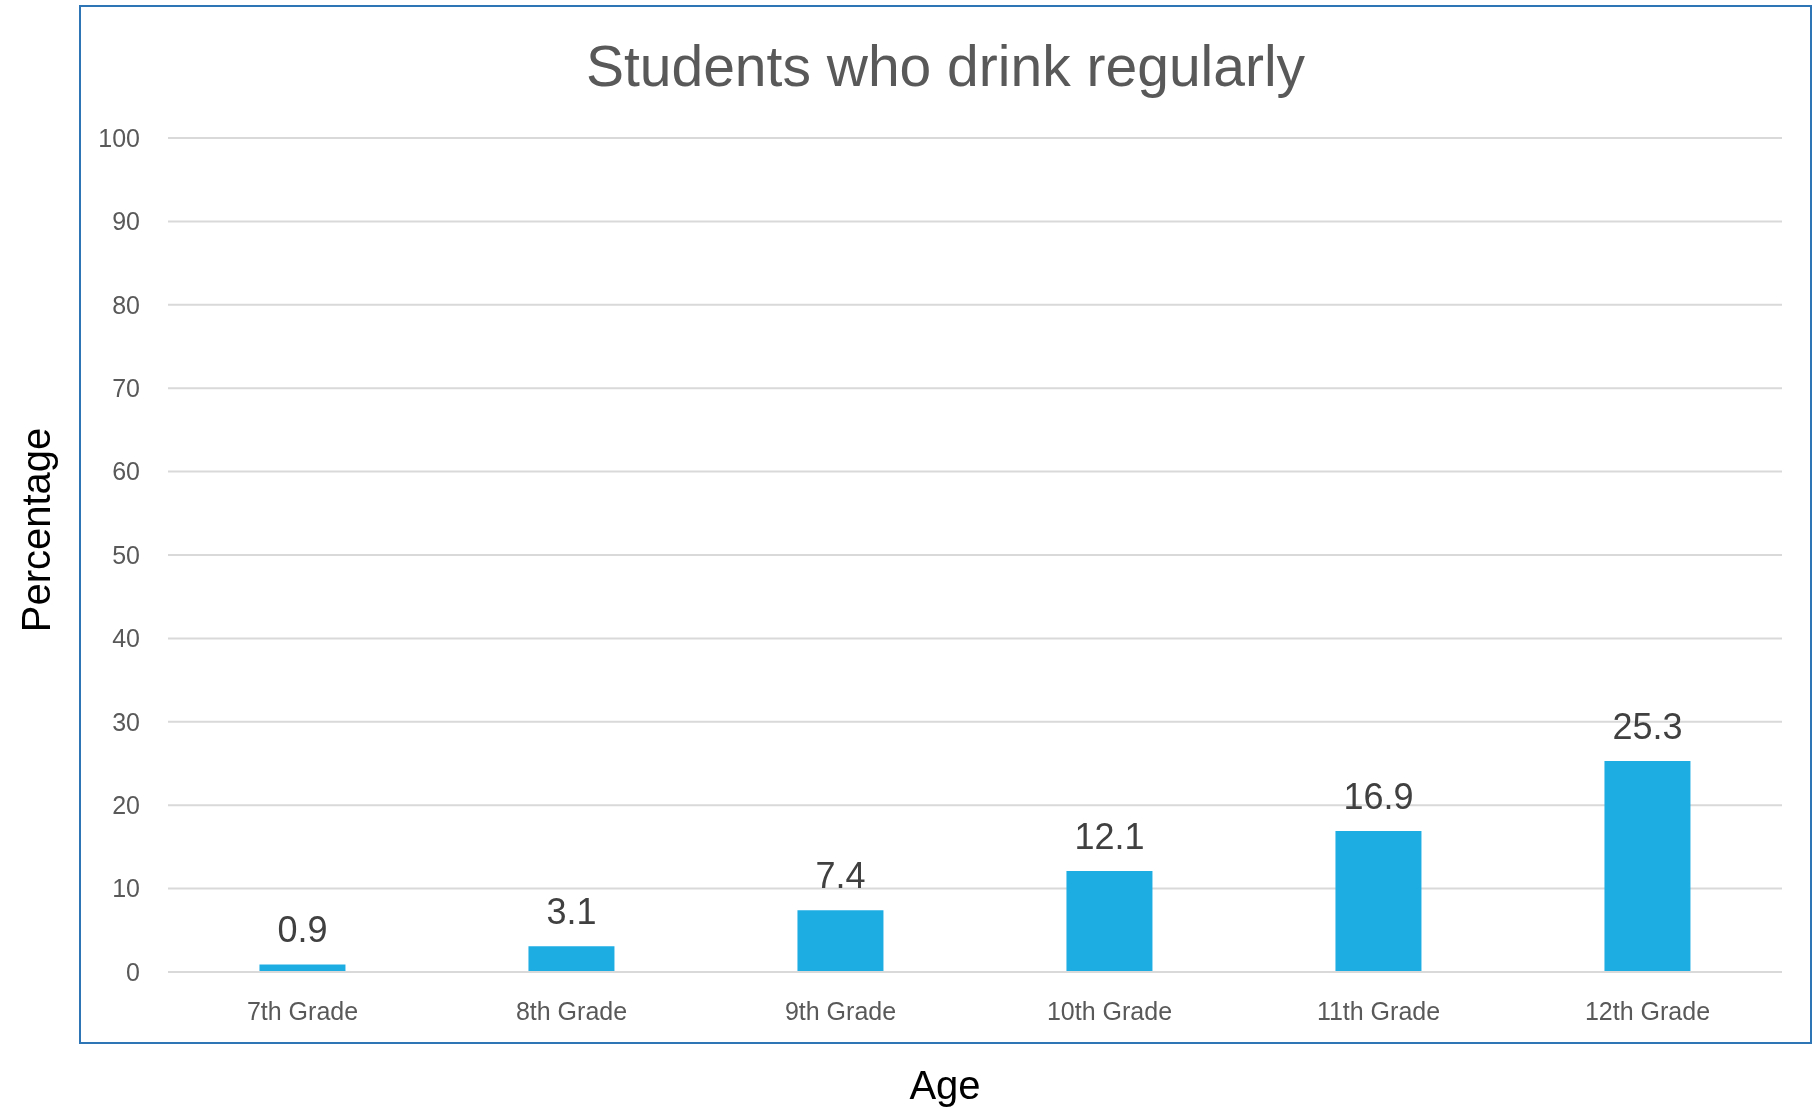  Describe the element at coordinates (126, 721) in the screenshot. I see `y-tick-label: 30` at that location.